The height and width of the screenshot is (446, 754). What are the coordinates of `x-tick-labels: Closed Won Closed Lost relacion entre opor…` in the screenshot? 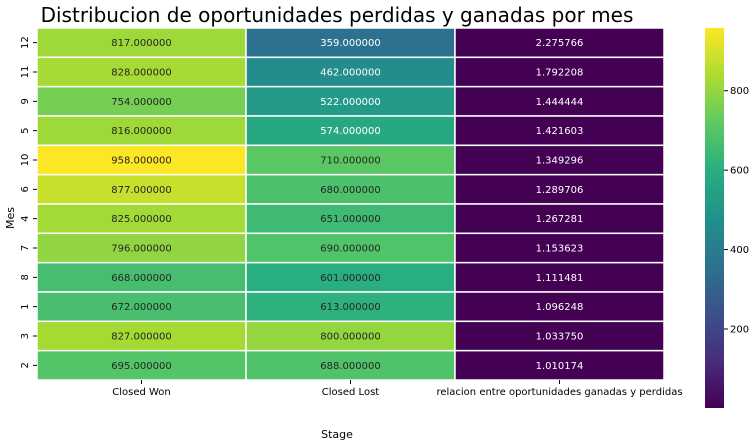 It's located at (397, 389).